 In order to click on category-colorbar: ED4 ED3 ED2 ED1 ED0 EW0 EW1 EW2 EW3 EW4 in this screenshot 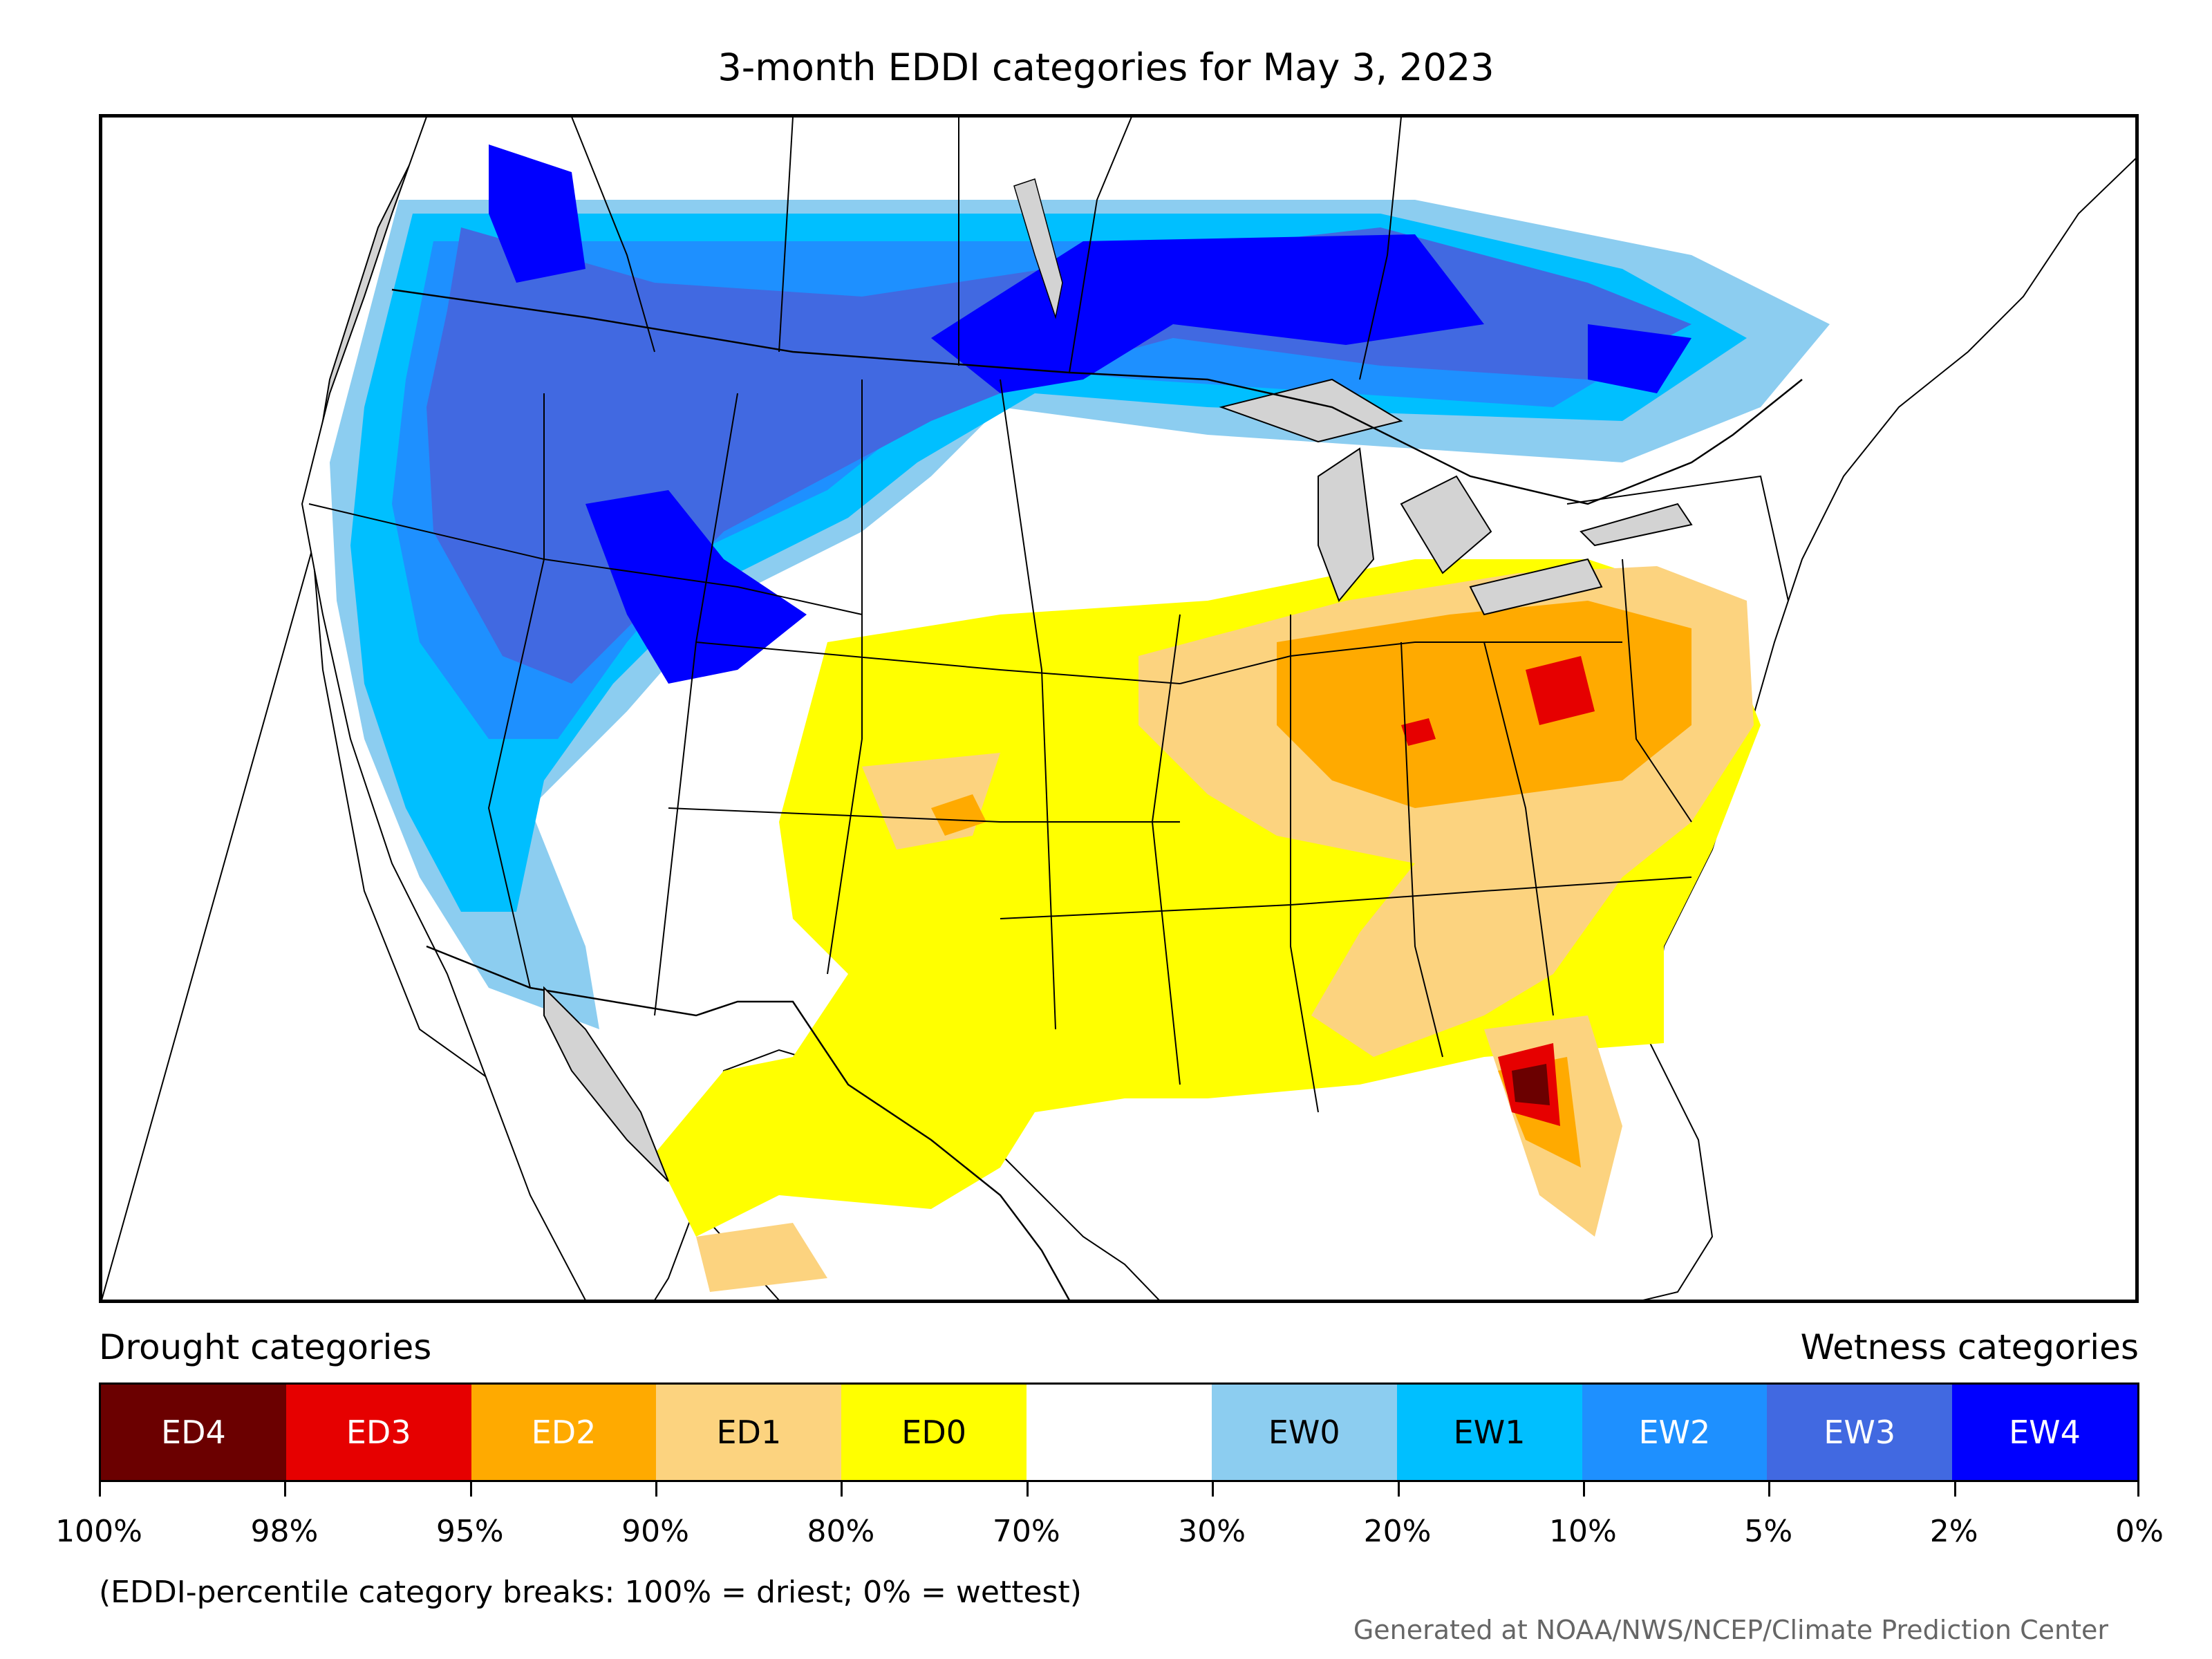, I will do `click(1119, 1432)`.